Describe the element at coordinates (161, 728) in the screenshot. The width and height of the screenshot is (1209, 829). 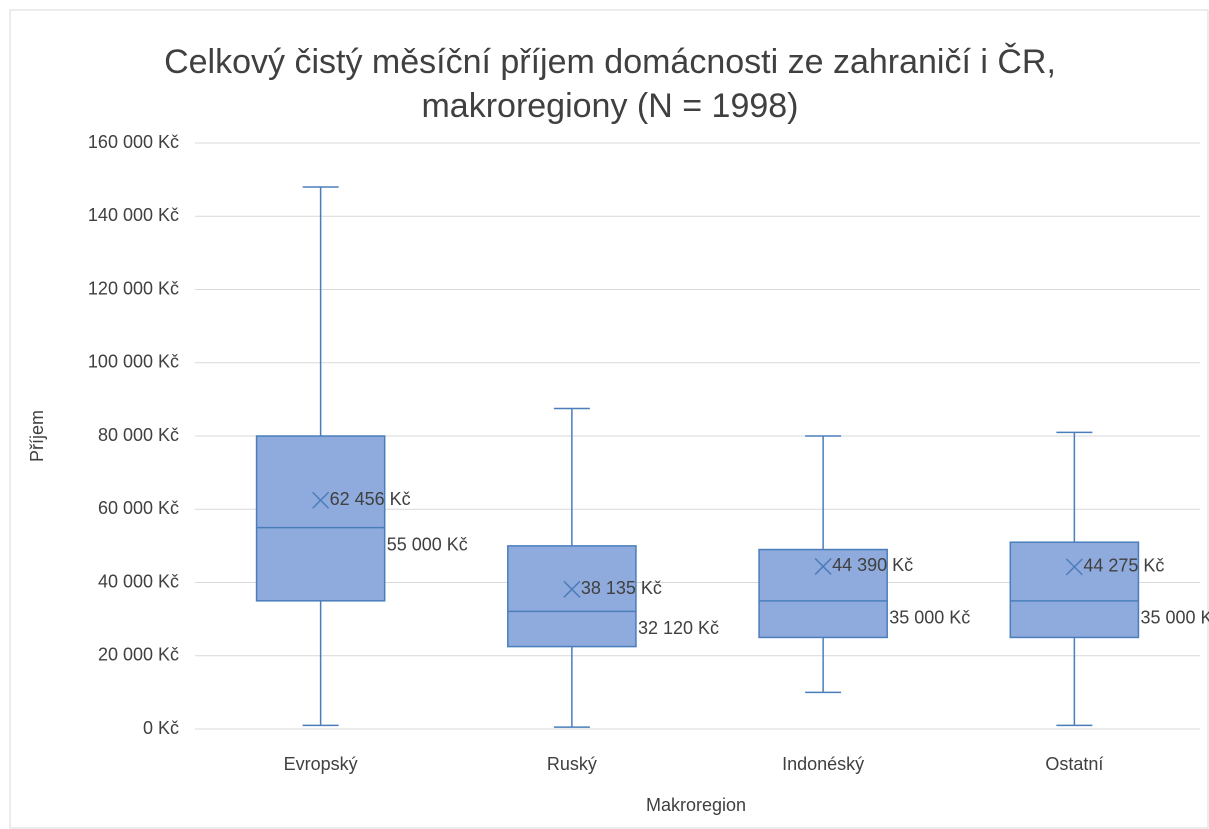
I see `y-tick-label: 0 Kč` at that location.